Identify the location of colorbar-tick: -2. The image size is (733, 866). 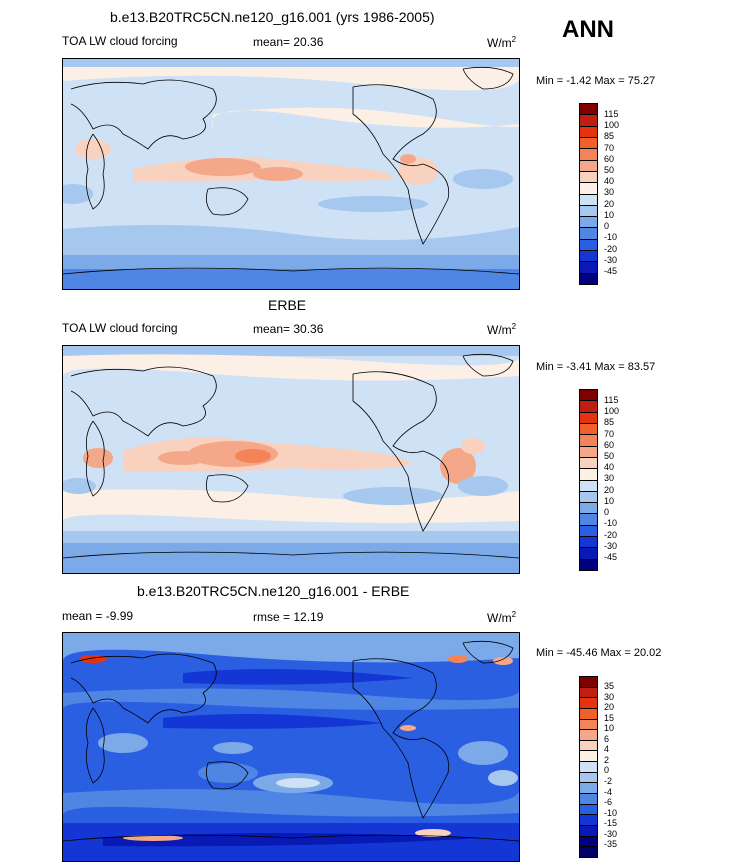
(608, 781).